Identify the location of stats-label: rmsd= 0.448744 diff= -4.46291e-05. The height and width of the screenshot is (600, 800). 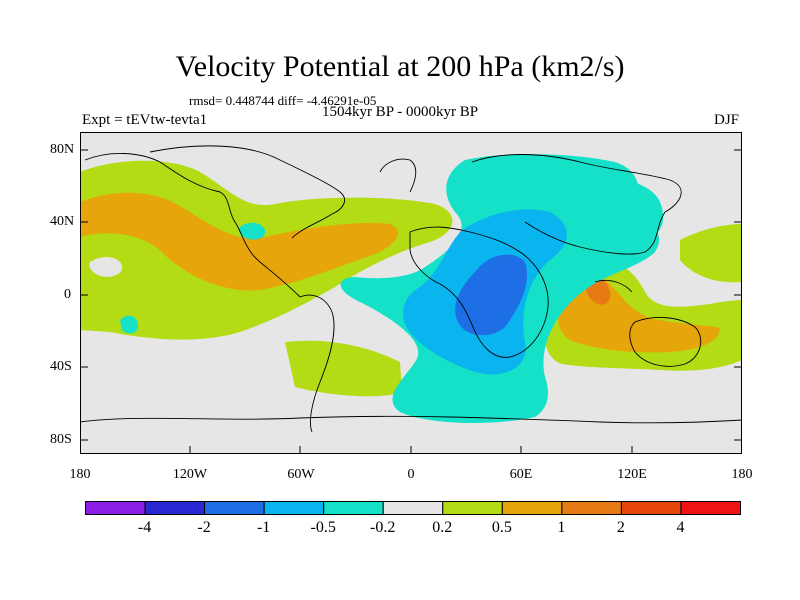
(283, 100).